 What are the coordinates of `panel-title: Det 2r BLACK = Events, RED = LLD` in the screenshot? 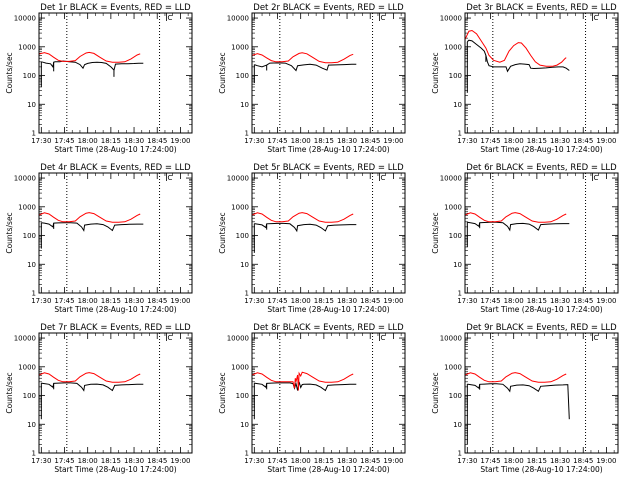 It's located at (328, 8).